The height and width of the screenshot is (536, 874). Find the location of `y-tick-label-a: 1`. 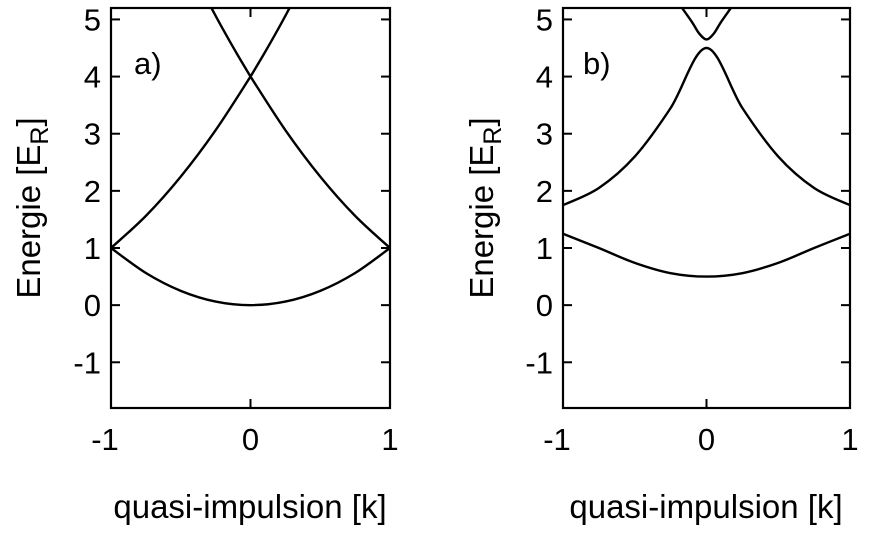

y-tick-label-a: 1 is located at coordinates (92, 248).